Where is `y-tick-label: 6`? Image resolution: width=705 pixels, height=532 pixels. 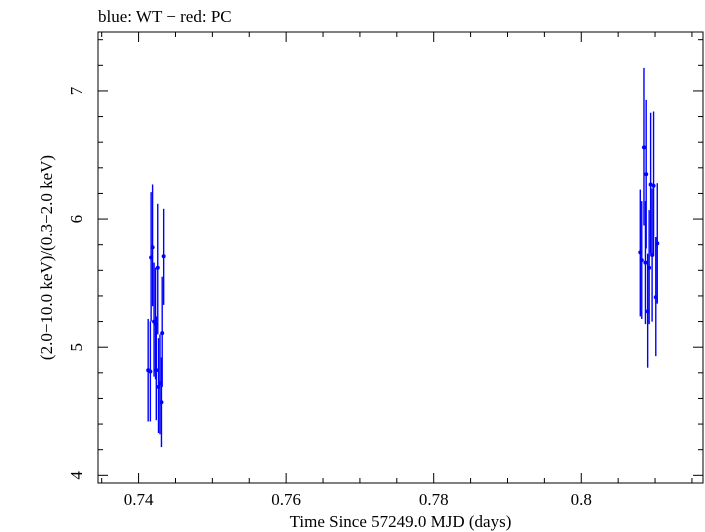 y-tick-label: 6 is located at coordinates (76, 219).